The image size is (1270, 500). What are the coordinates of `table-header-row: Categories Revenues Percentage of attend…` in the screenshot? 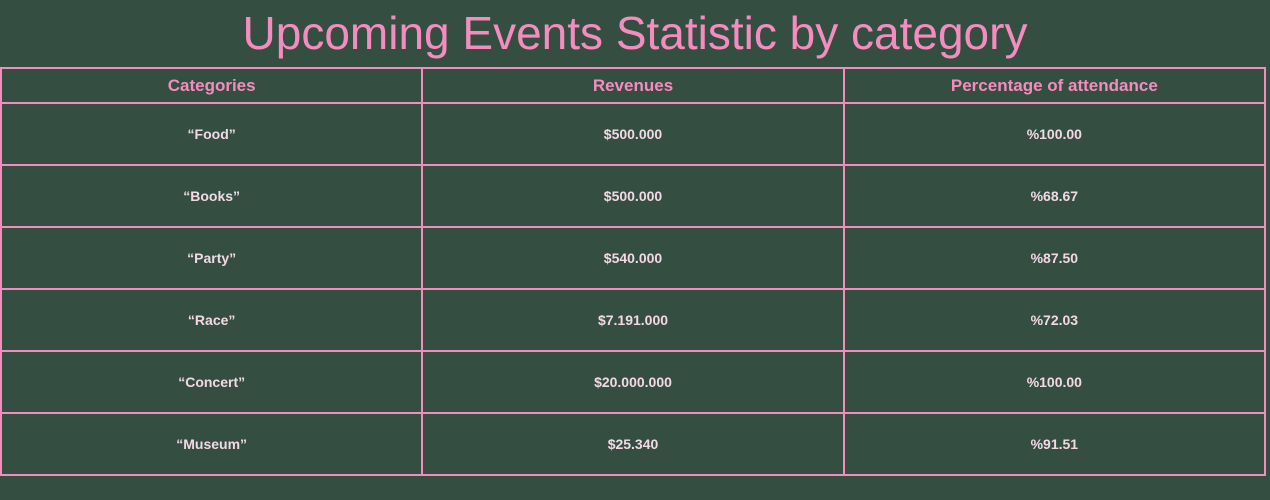 It's located at (633, 85).